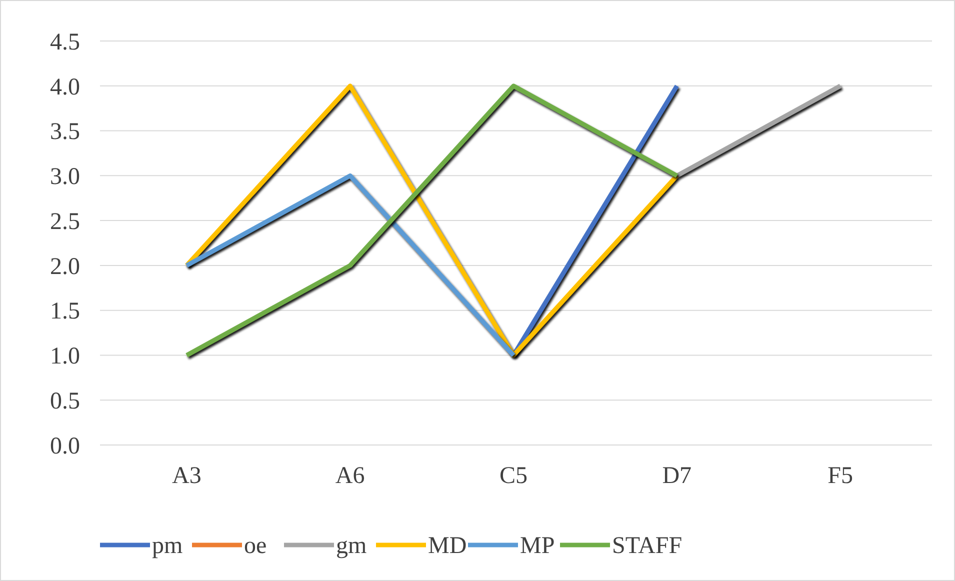 Image resolution: width=955 pixels, height=581 pixels. Describe the element at coordinates (65, 267) in the screenshot. I see `y-tick-label: 2.0` at that location.